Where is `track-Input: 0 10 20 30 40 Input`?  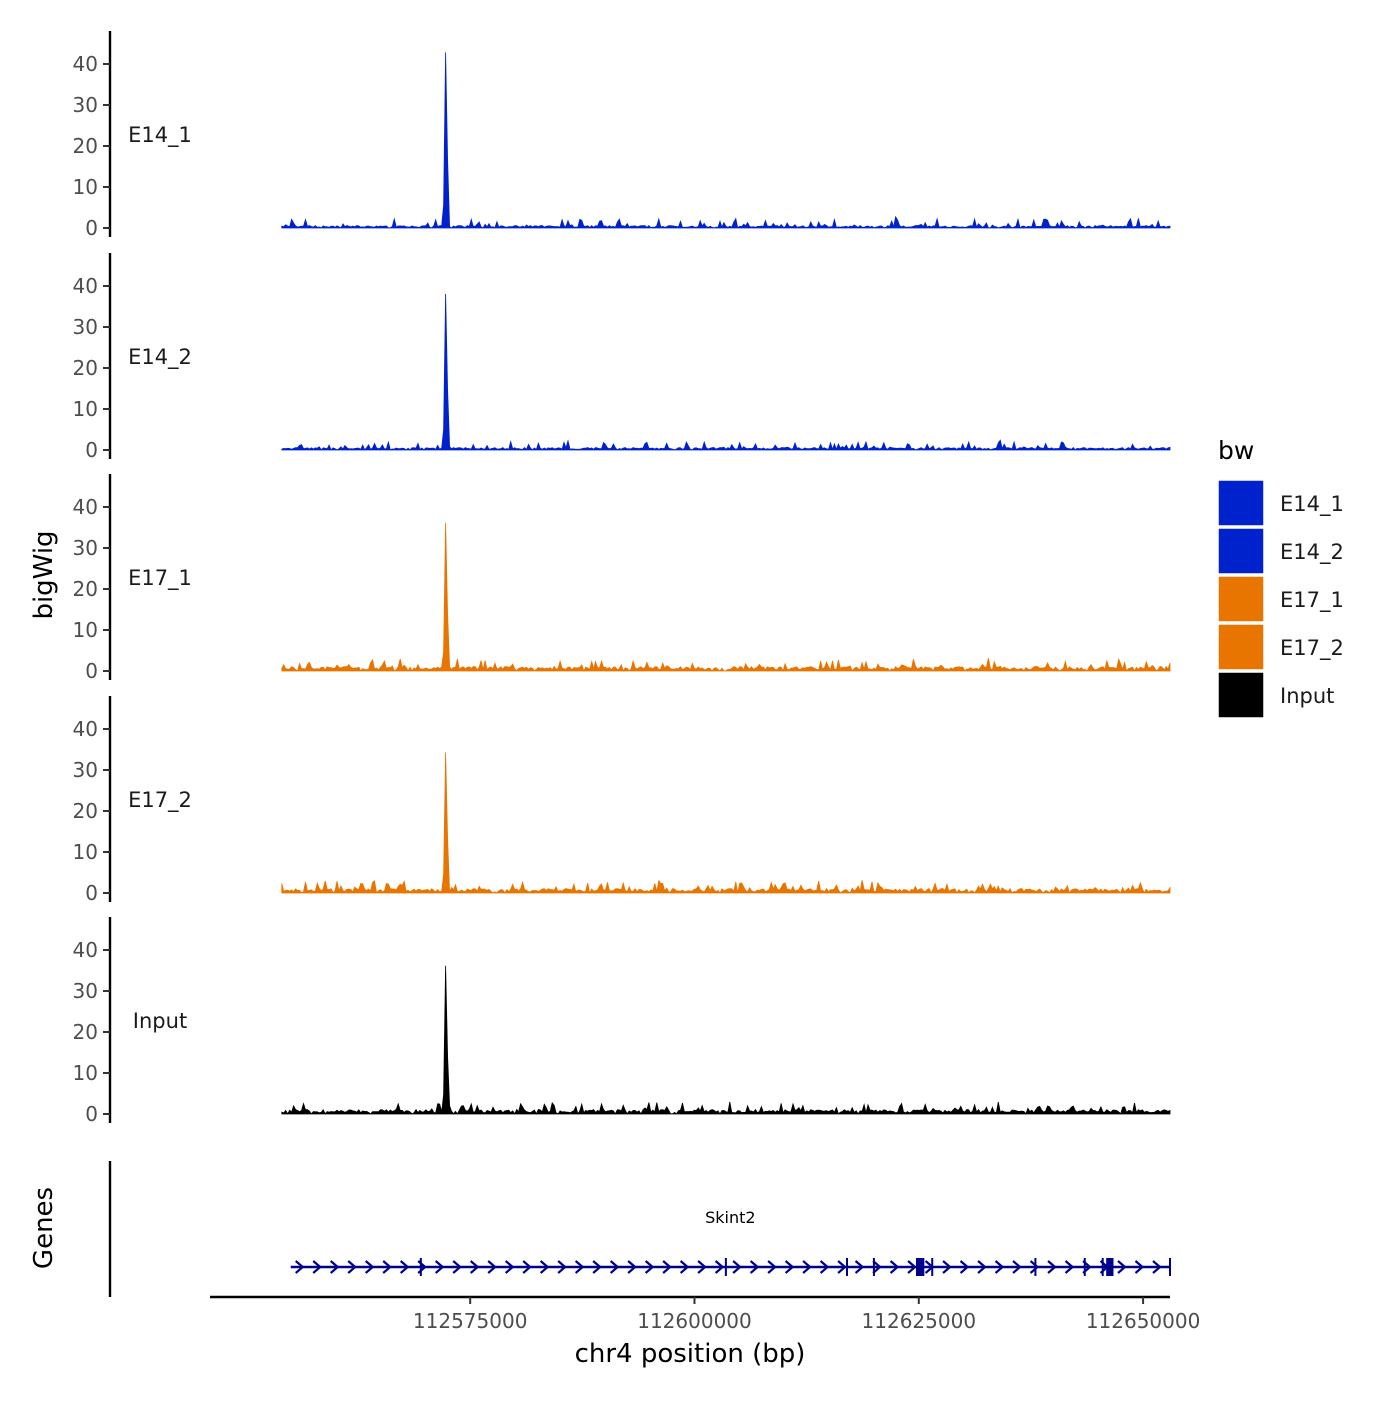
track-Input: 0 10 20 30 40 Input is located at coordinates (622, 1021).